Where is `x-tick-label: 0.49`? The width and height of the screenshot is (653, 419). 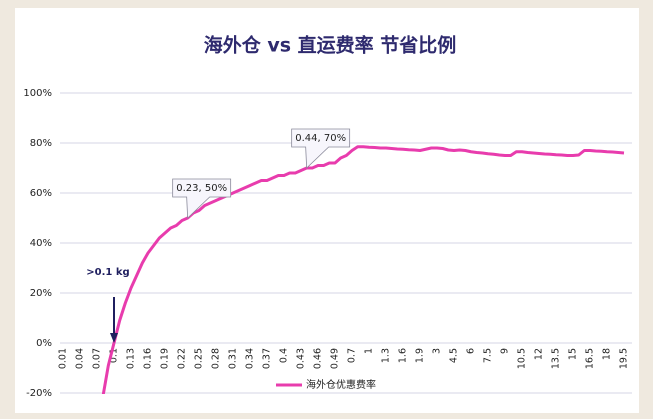 x-tick-label: 0.49 is located at coordinates (335, 358).